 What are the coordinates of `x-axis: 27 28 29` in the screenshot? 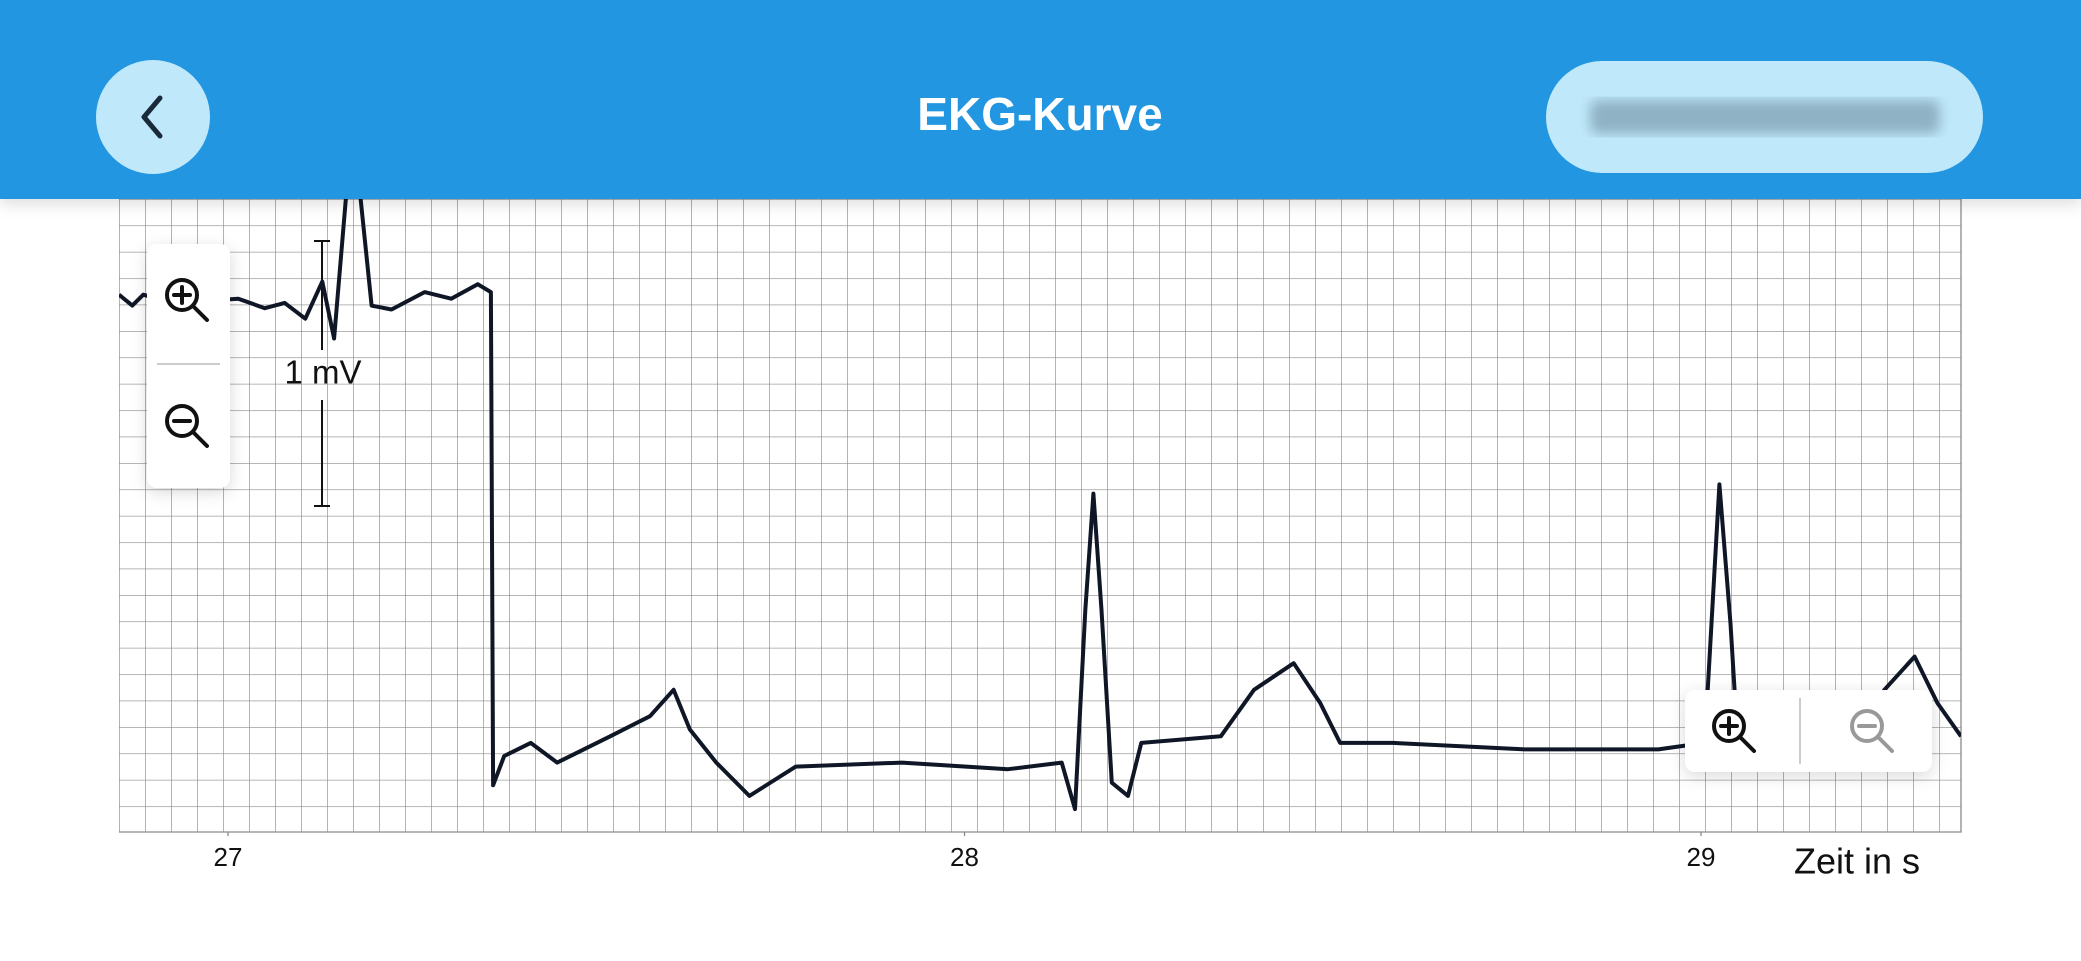 It's located at (965, 852).